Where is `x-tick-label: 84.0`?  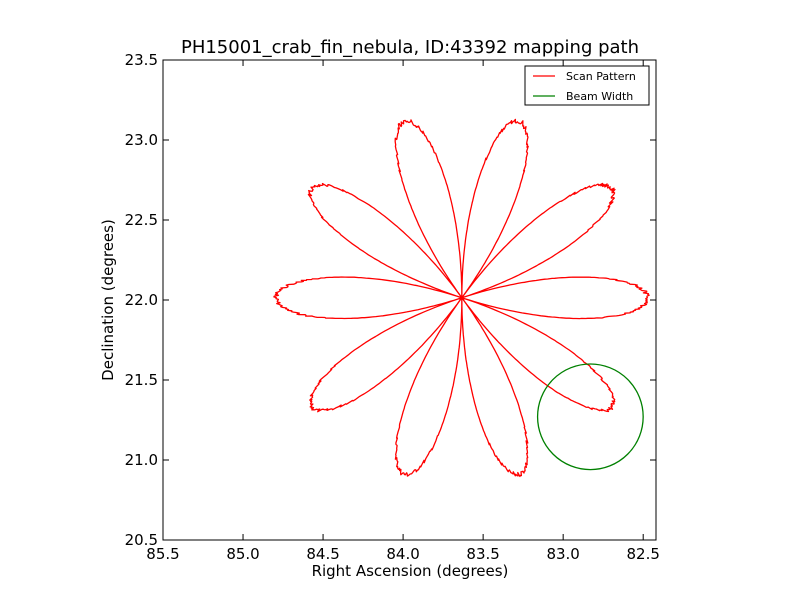 x-tick-label: 84.0 is located at coordinates (402, 554).